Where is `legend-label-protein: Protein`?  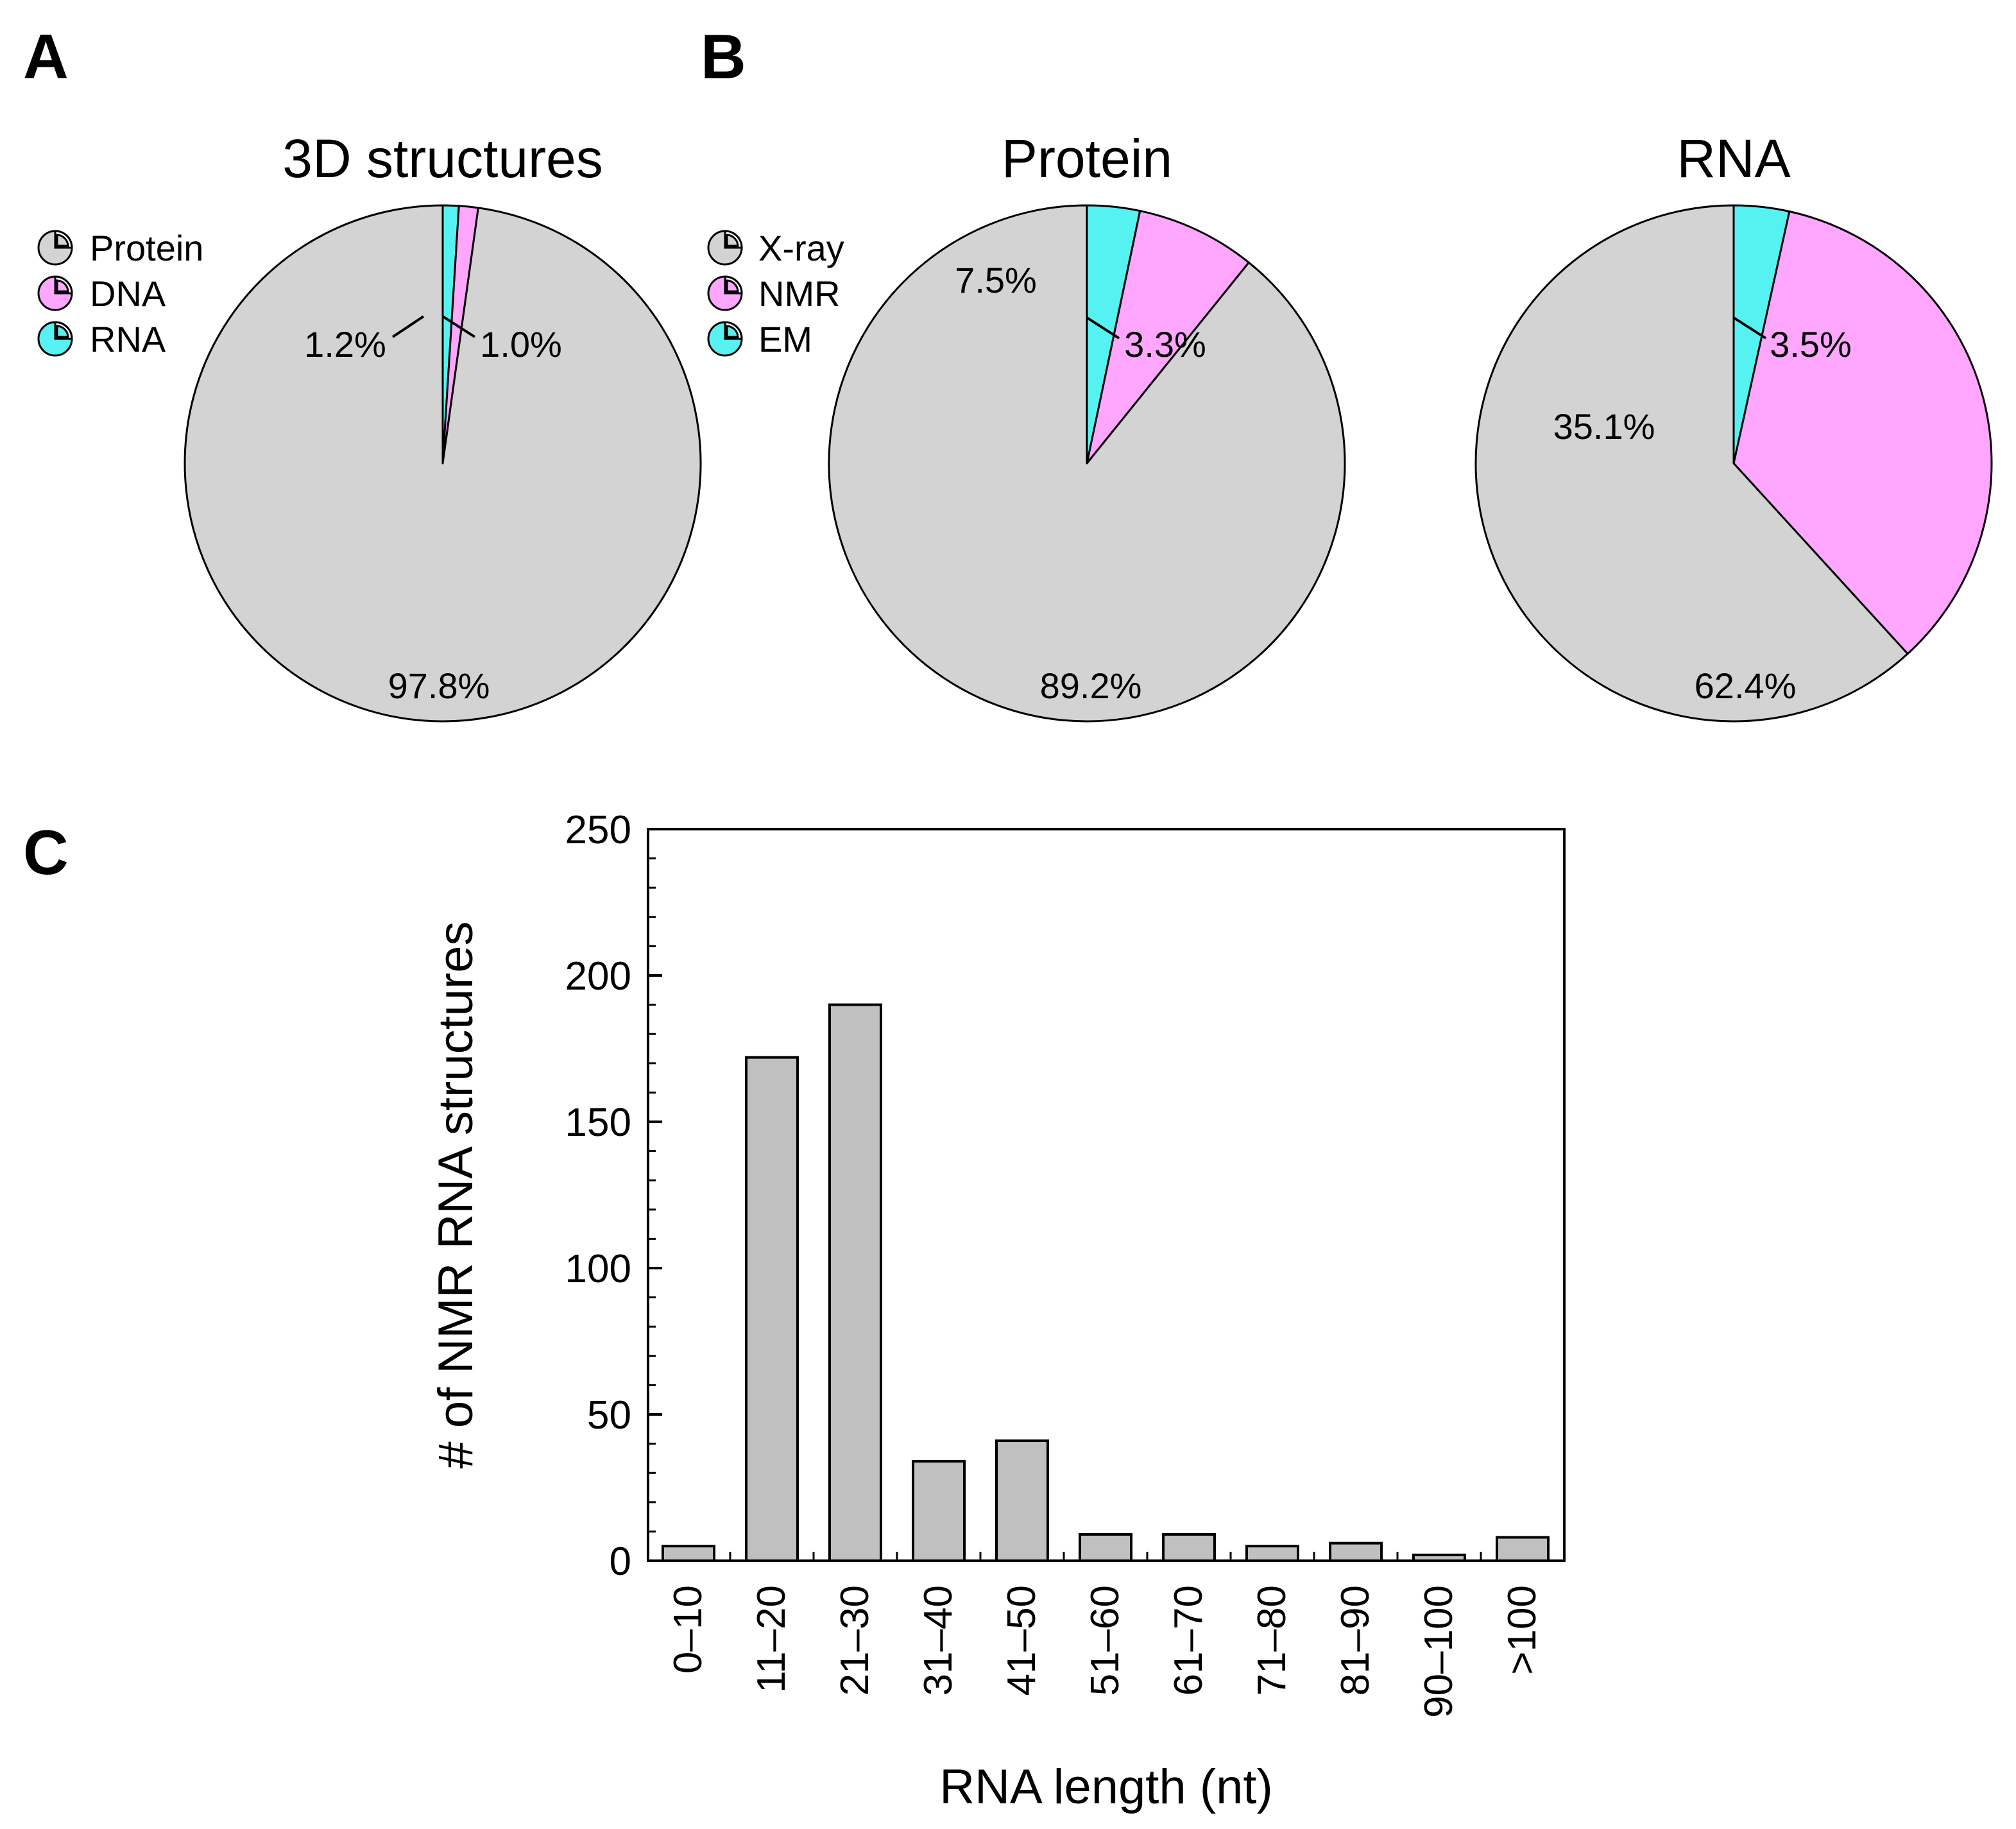 legend-label-protein: Protein is located at coordinates (146, 248).